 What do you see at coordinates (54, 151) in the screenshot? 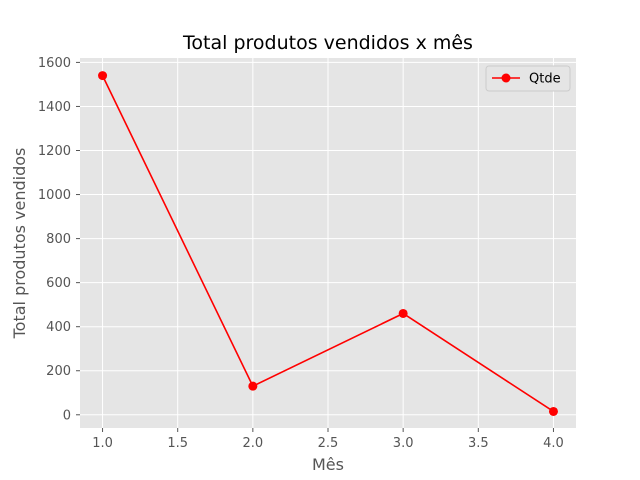
I see `y-tick-label: 1200` at bounding box center [54, 151].